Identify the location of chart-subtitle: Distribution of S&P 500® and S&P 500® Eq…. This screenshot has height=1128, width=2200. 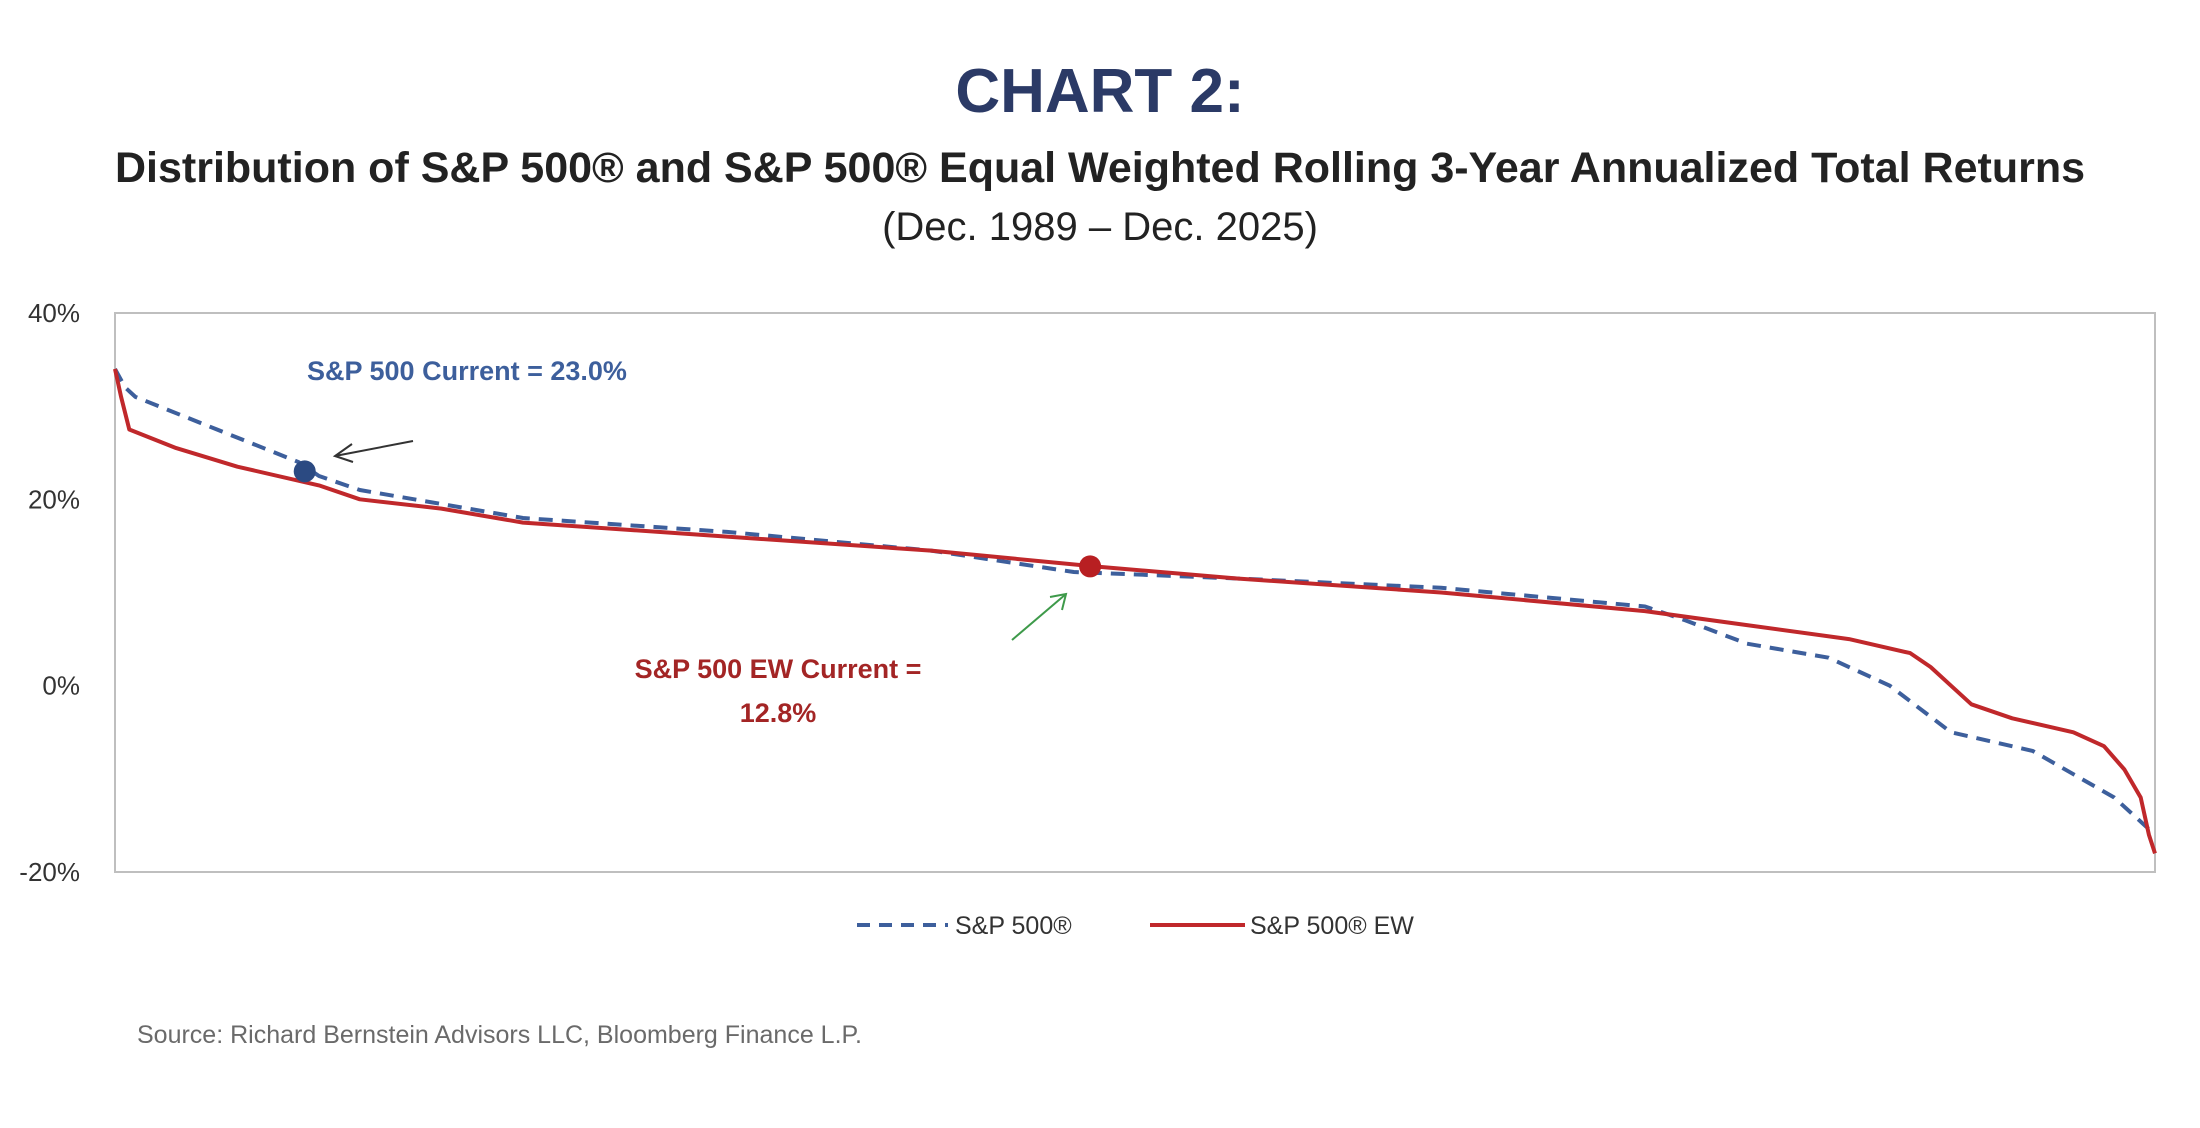
(1100, 168).